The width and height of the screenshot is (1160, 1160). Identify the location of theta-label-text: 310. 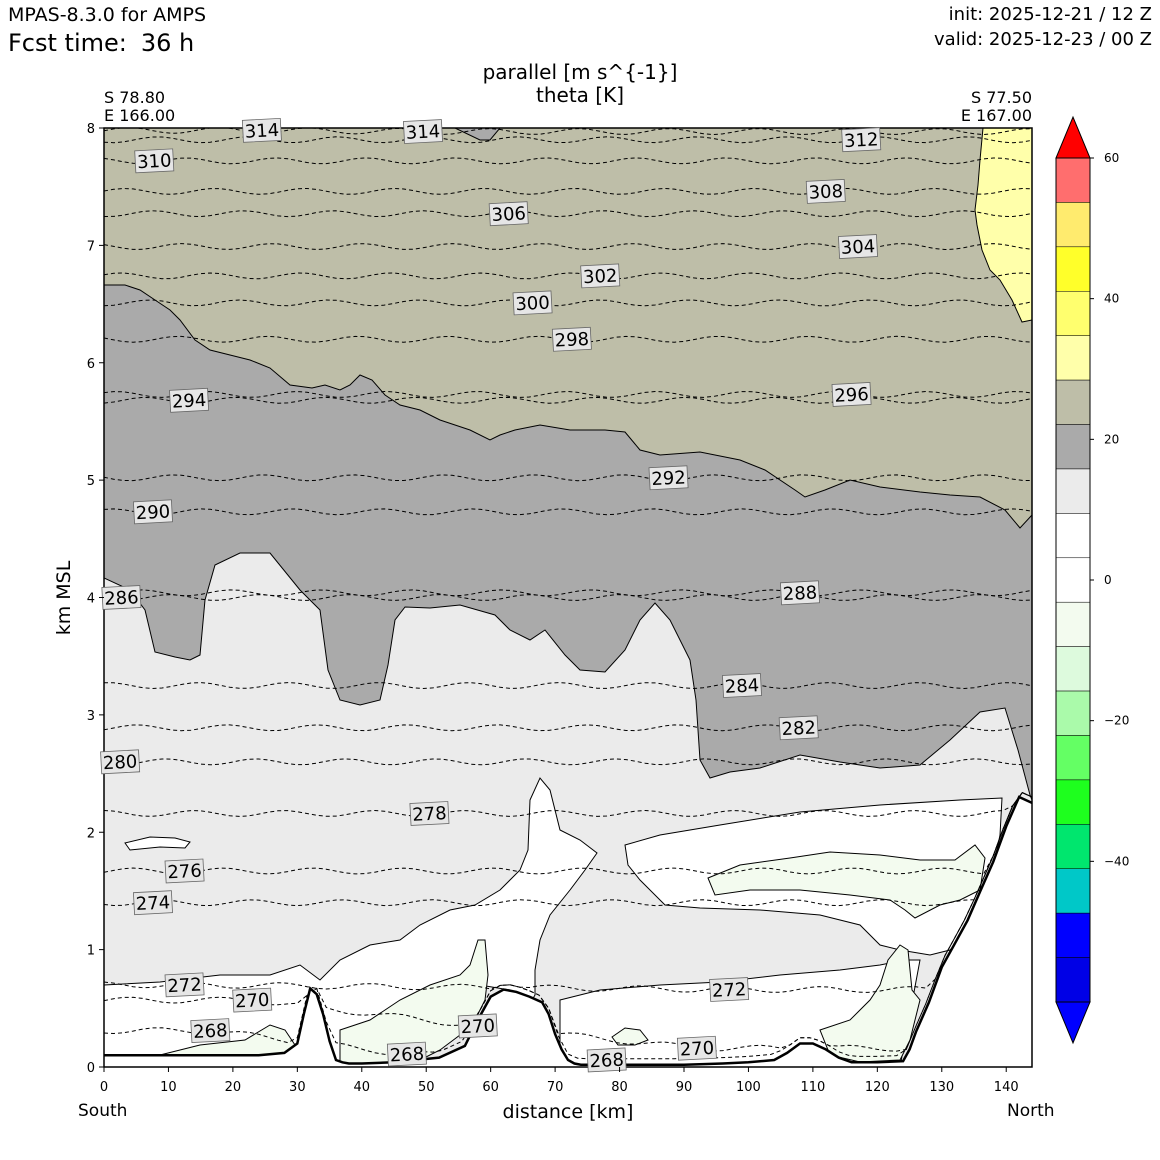
(154, 161).